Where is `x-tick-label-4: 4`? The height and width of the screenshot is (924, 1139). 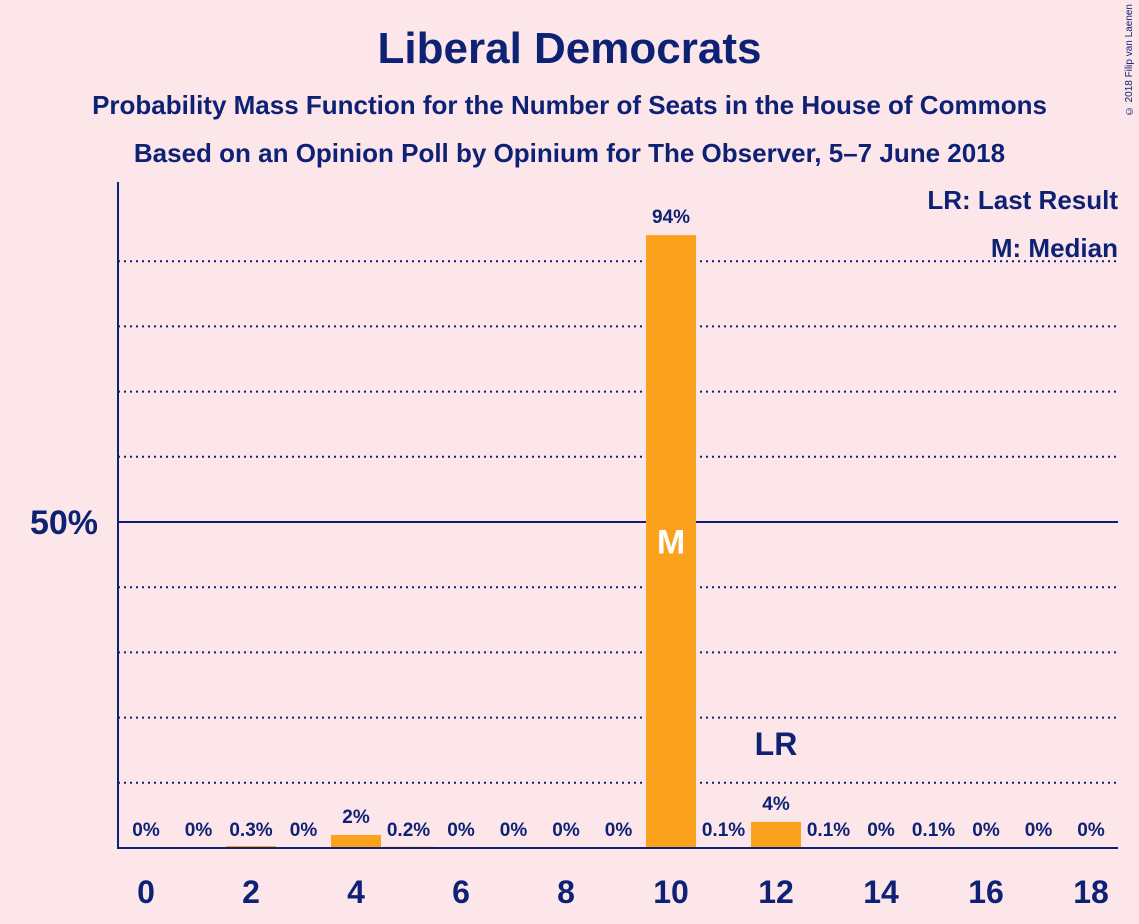
x-tick-label-4: 4 is located at coordinates (356, 892).